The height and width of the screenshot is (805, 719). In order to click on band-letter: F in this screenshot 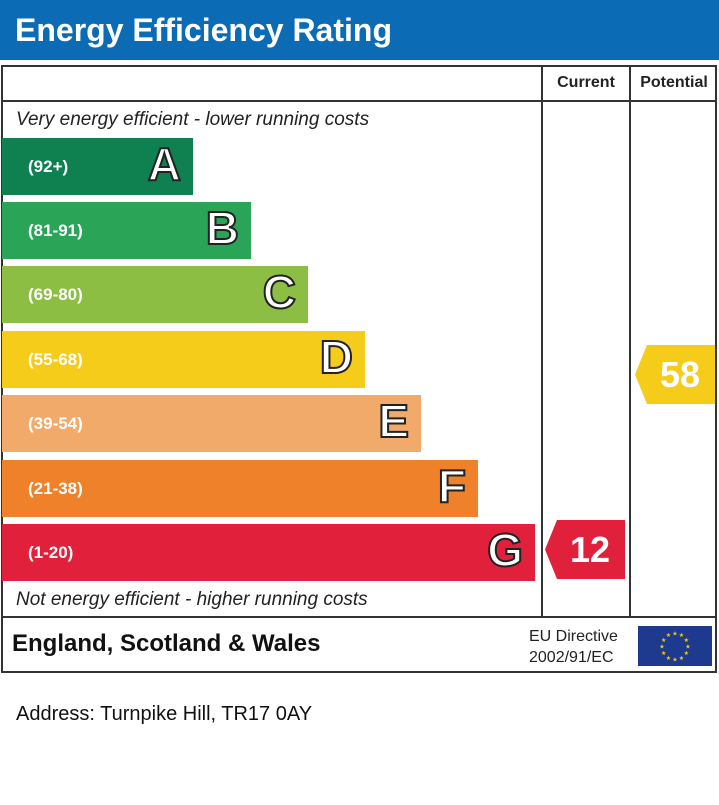, I will do `click(452, 486)`.